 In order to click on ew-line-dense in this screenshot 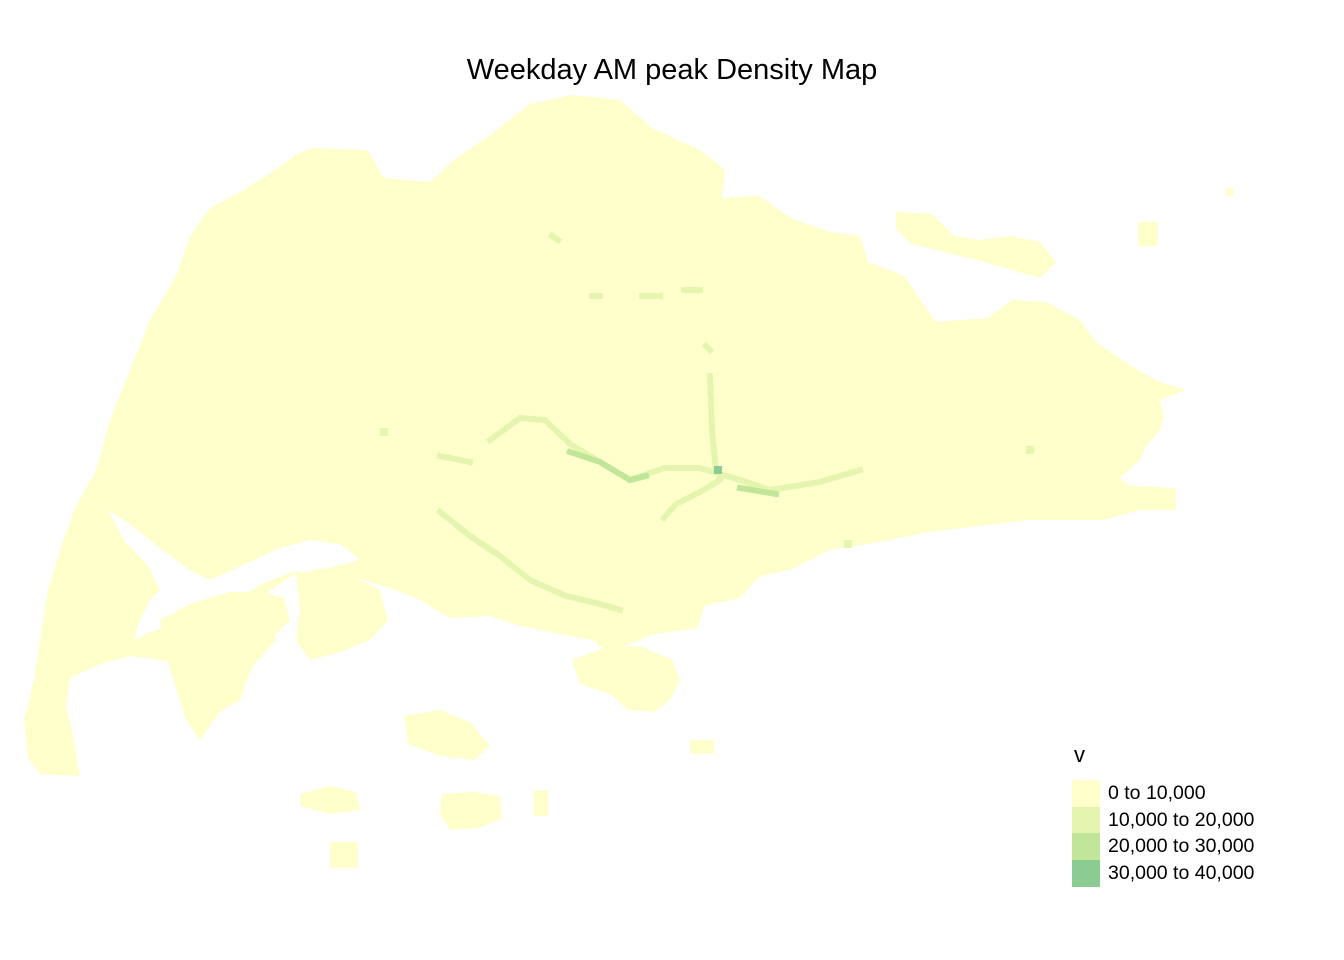, I will do `click(608, 466)`.